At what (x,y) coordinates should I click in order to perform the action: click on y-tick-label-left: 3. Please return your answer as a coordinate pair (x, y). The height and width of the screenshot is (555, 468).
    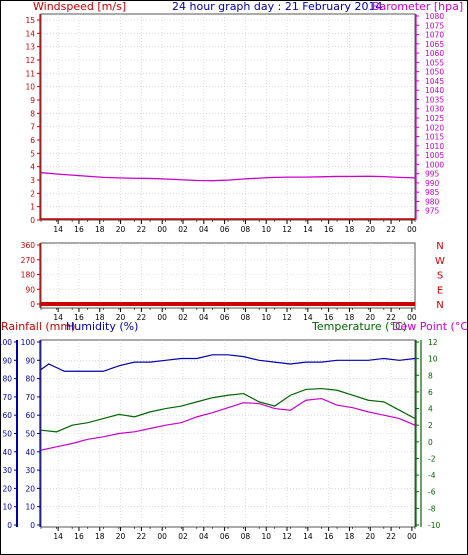
    Looking at the image, I should click on (32, 180).